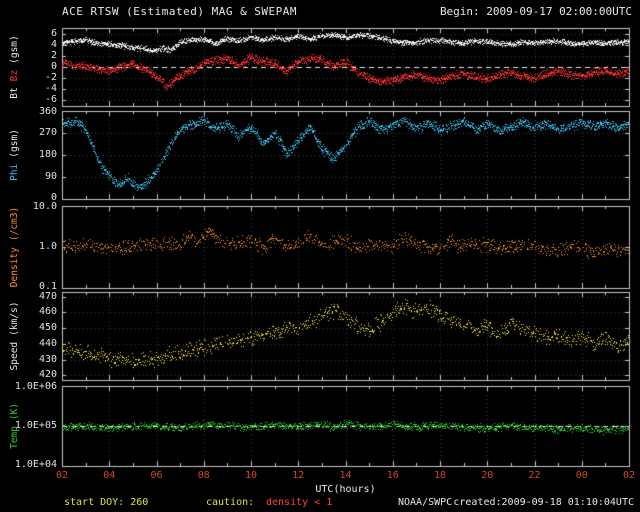 The width and height of the screenshot is (640, 512). Describe the element at coordinates (35, 464) in the screenshot. I see `y-tick-label: 1.0E+04` at that location.